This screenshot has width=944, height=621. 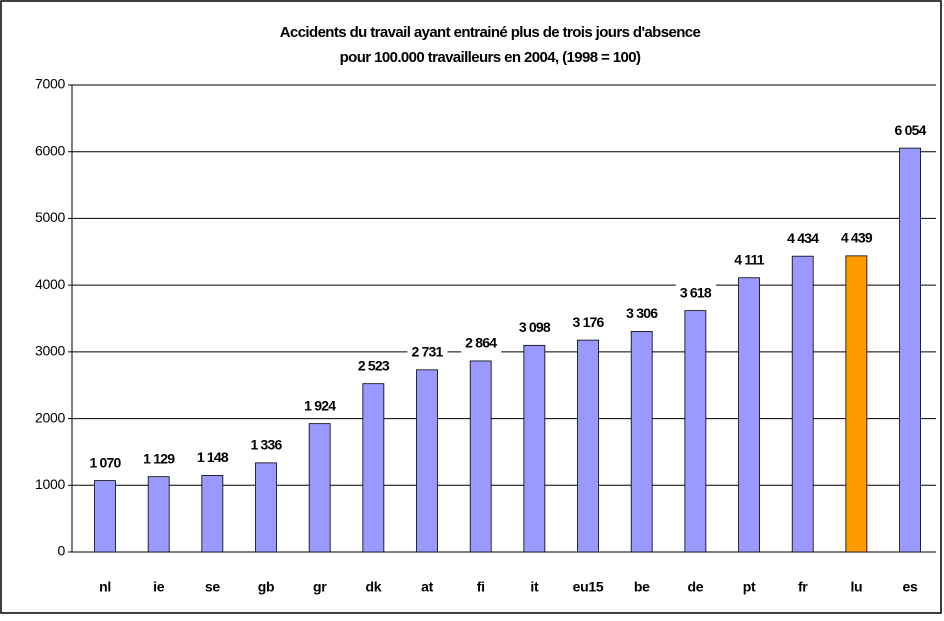 I want to click on y-tick-label: 5000, so click(x=50, y=217).